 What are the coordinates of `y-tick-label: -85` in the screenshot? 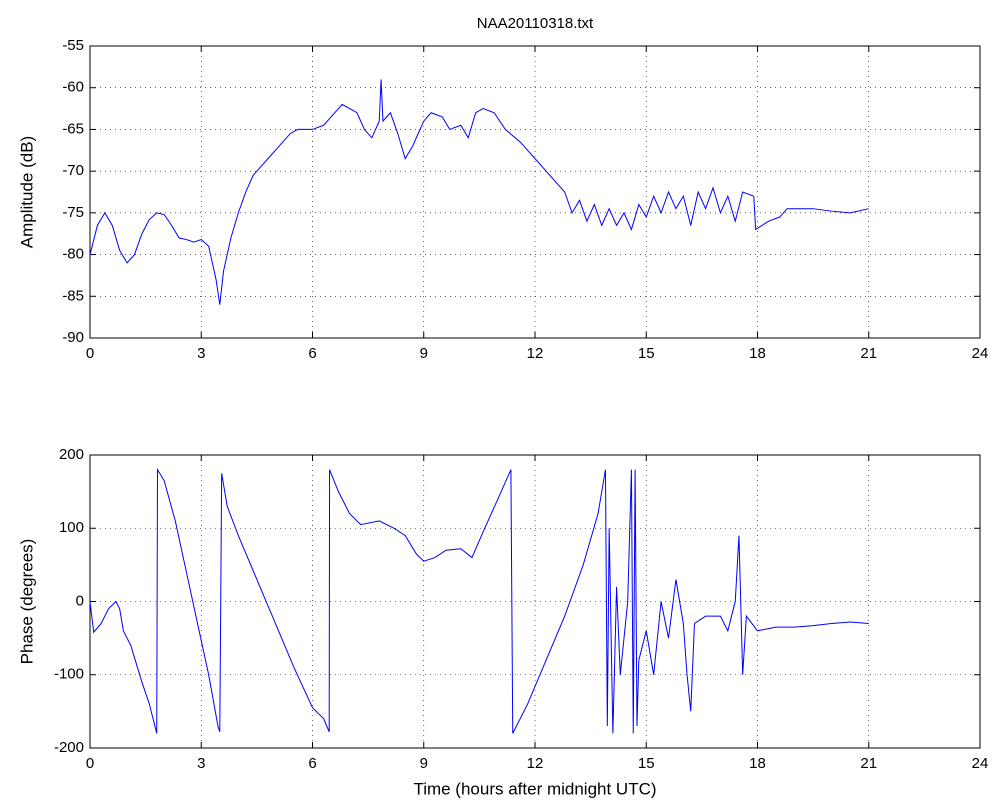 It's located at (73, 295).